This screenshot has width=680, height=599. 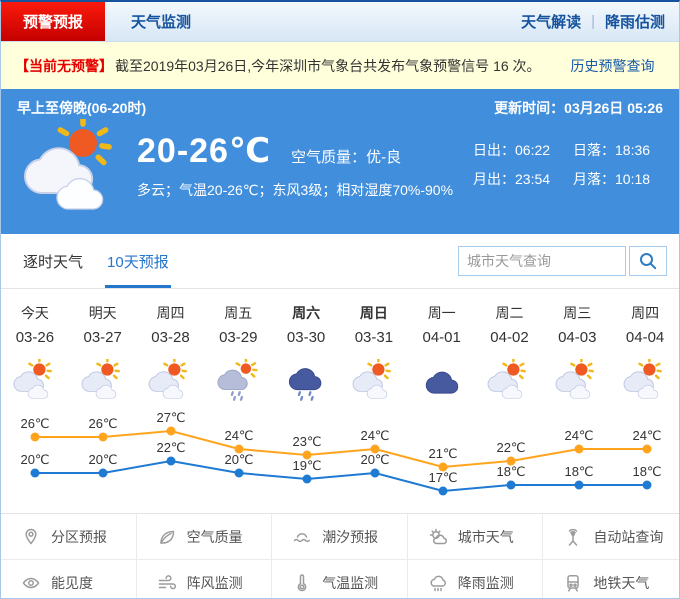 I want to click on menu-item-自动站查询: 自动站查询, so click(x=611, y=537).